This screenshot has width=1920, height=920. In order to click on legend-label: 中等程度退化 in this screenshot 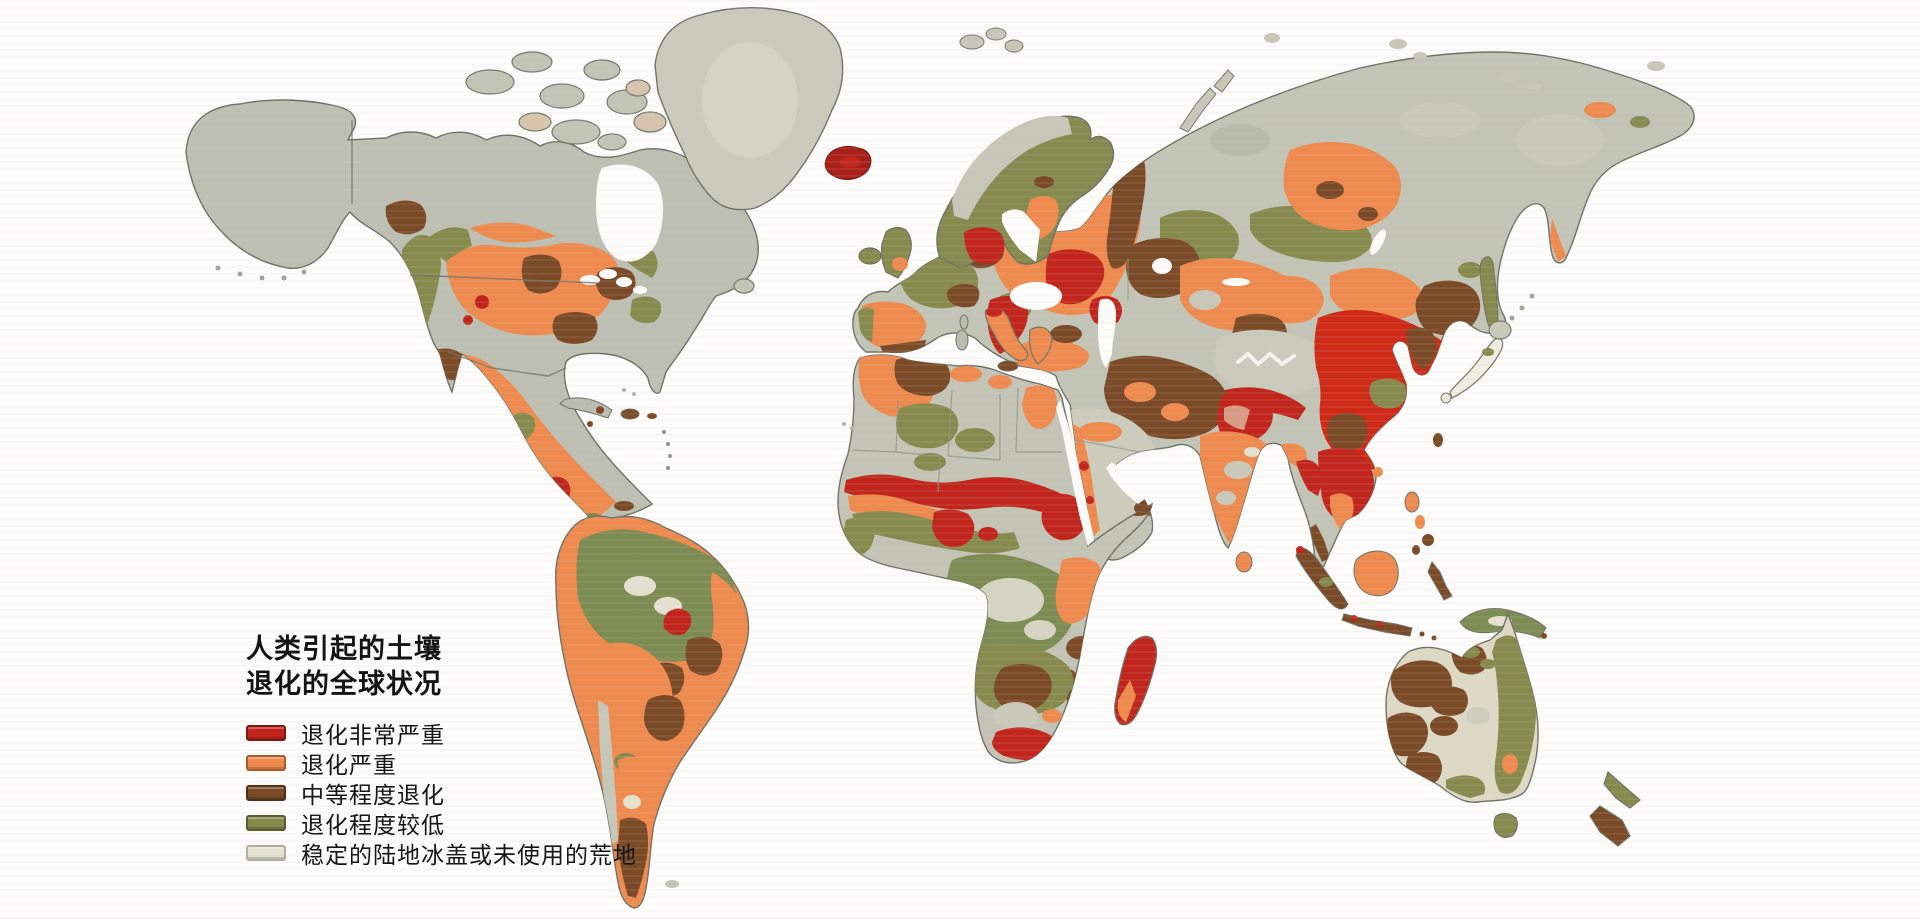, I will do `click(373, 795)`.